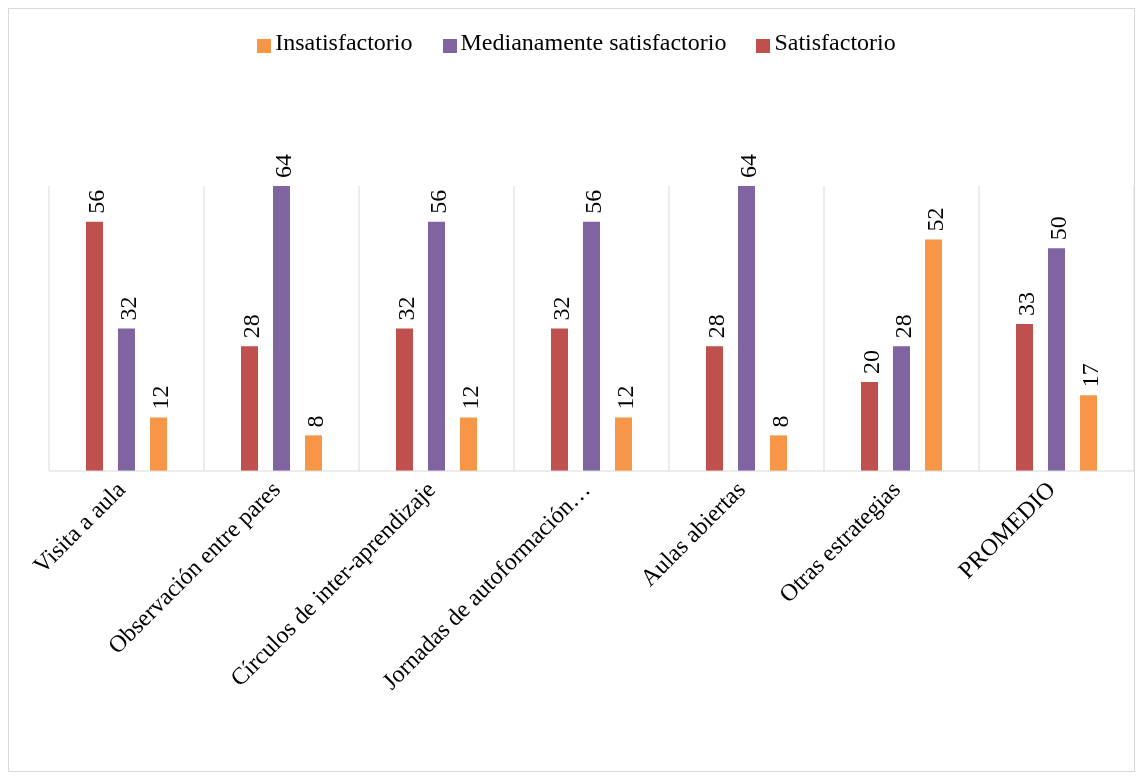 Image resolution: width=1139 pixels, height=780 pixels. I want to click on data-label: 50, so click(1057, 228).